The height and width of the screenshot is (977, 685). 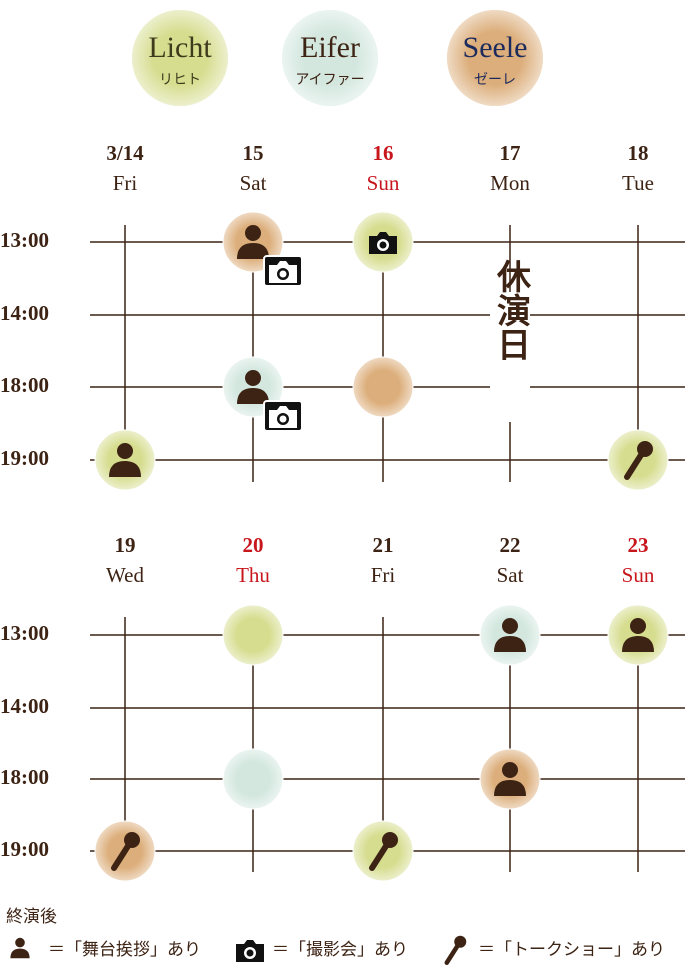 What do you see at coordinates (180, 47) in the screenshot?
I see `team-name: Licht` at bounding box center [180, 47].